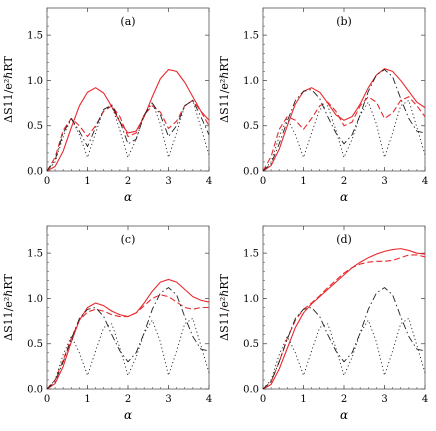  Describe the element at coordinates (344, 239) in the screenshot. I see `panel-label: (d)` at that location.